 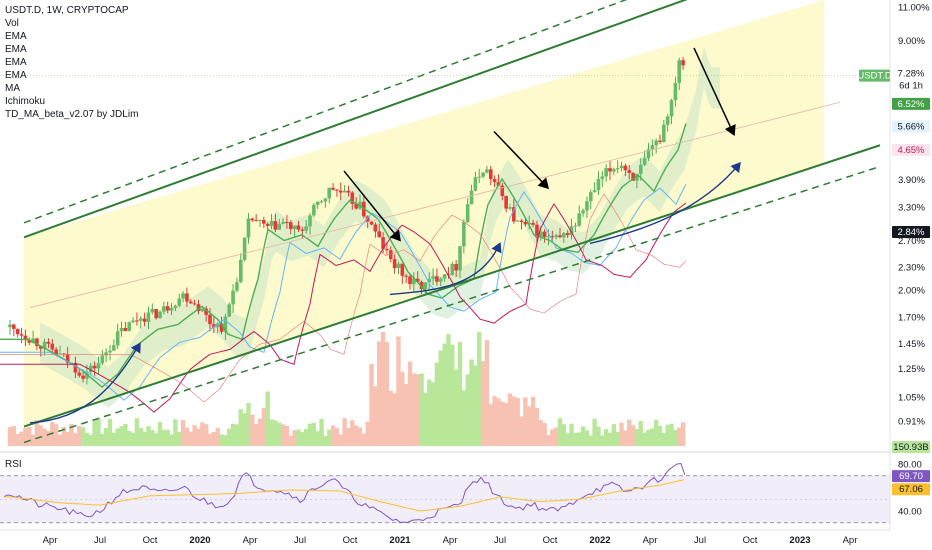 What do you see at coordinates (400, 540) in the screenshot?
I see `time-tick-label: 2021` at bounding box center [400, 540].